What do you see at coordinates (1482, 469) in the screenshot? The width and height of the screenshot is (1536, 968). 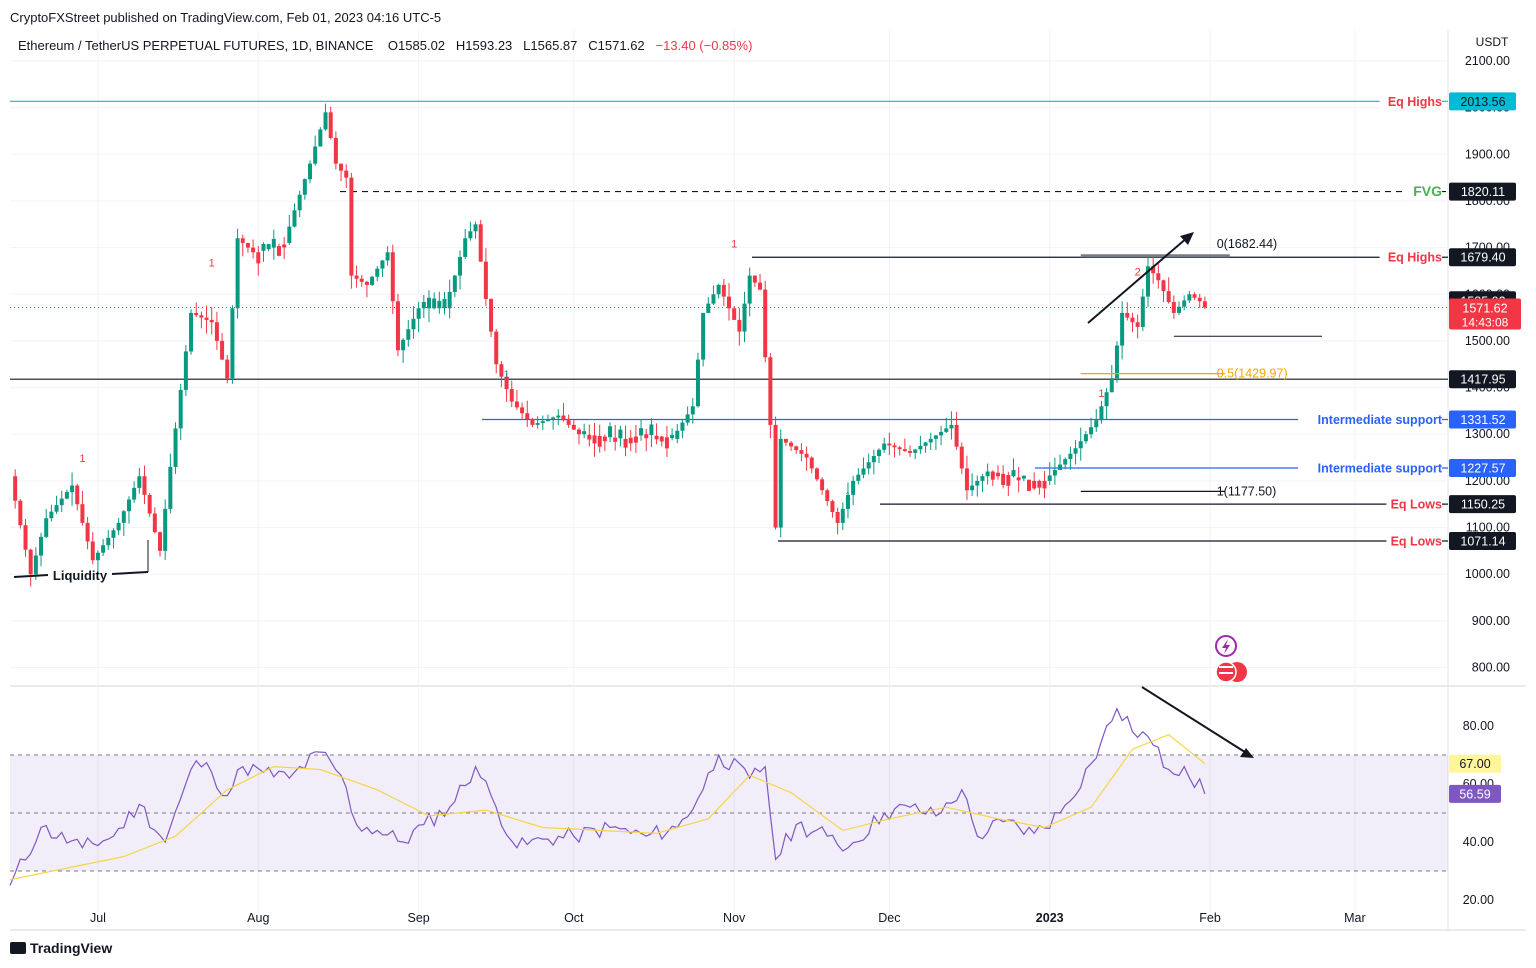 I see `price-badge-text: 1227.57` at bounding box center [1482, 469].